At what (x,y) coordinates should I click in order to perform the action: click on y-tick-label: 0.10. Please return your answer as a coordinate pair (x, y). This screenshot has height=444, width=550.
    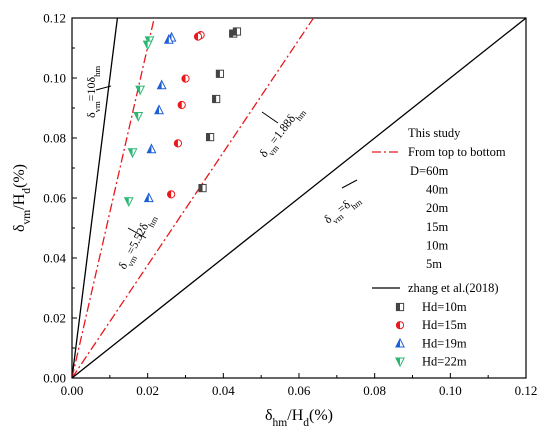
    Looking at the image, I should click on (54, 78).